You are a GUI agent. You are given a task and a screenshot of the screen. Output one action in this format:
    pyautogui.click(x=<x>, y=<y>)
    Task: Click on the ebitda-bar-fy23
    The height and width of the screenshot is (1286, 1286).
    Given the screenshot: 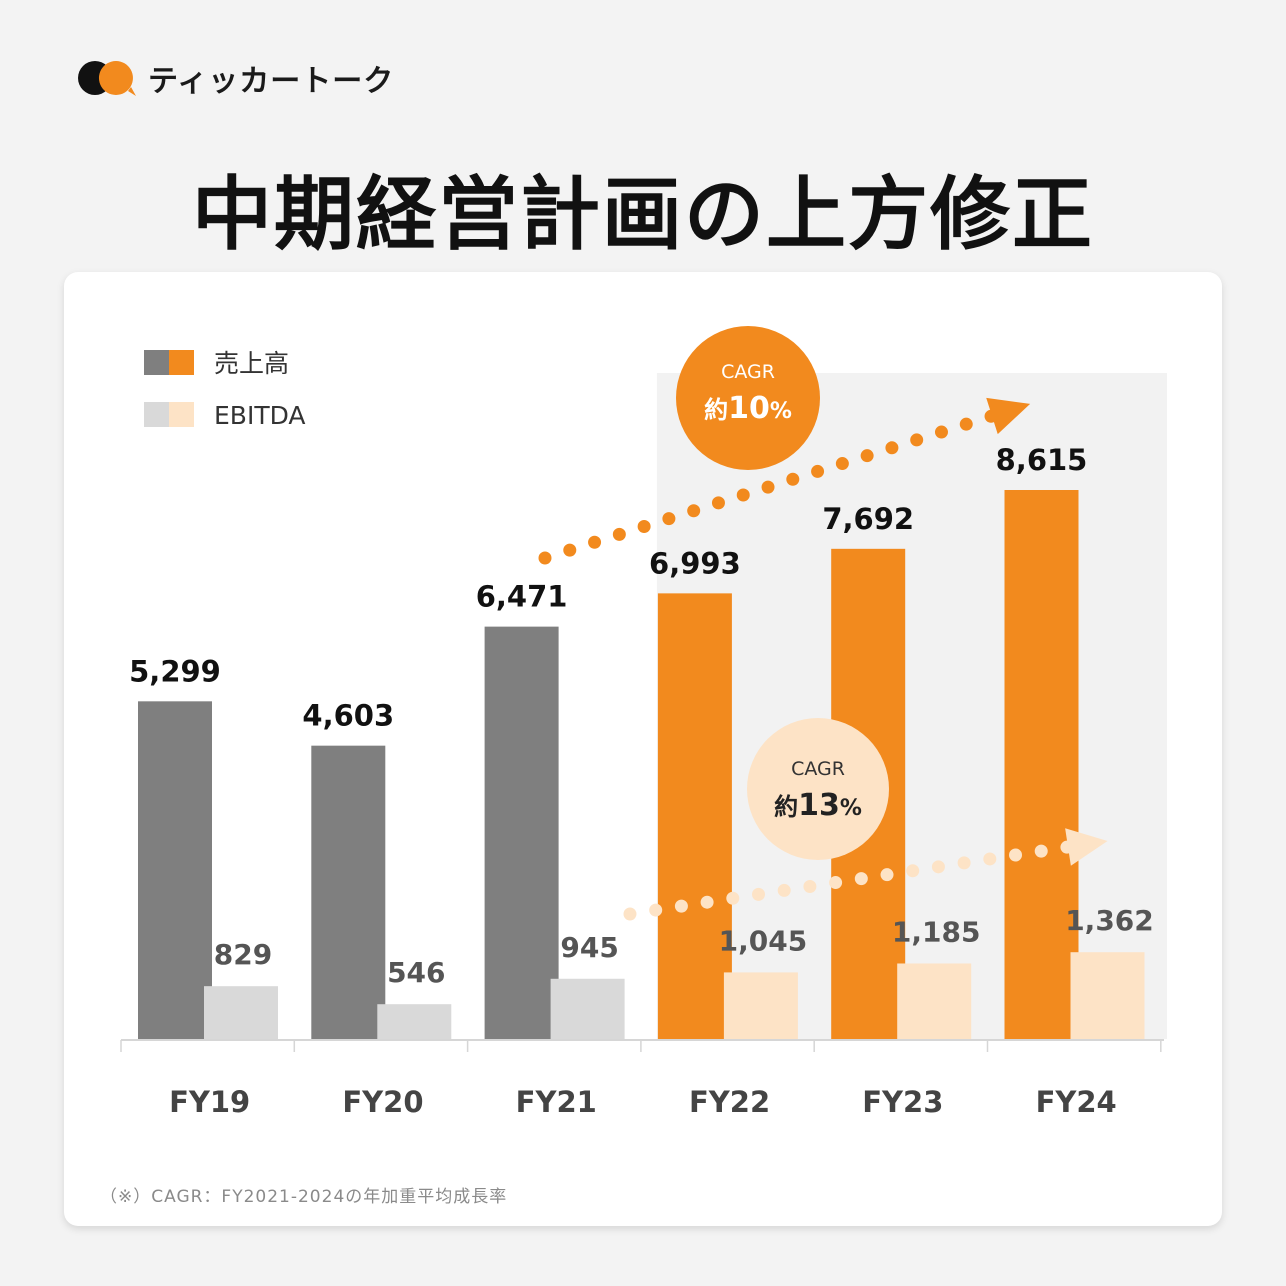 What is the action you would take?
    pyautogui.click(x=934, y=1001)
    